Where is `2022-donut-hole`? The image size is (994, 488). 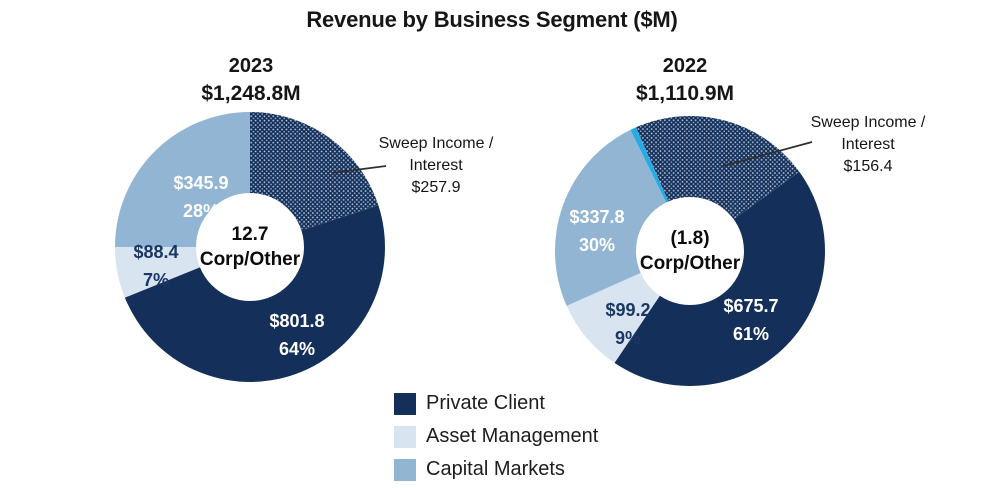 2022-donut-hole is located at coordinates (690, 251).